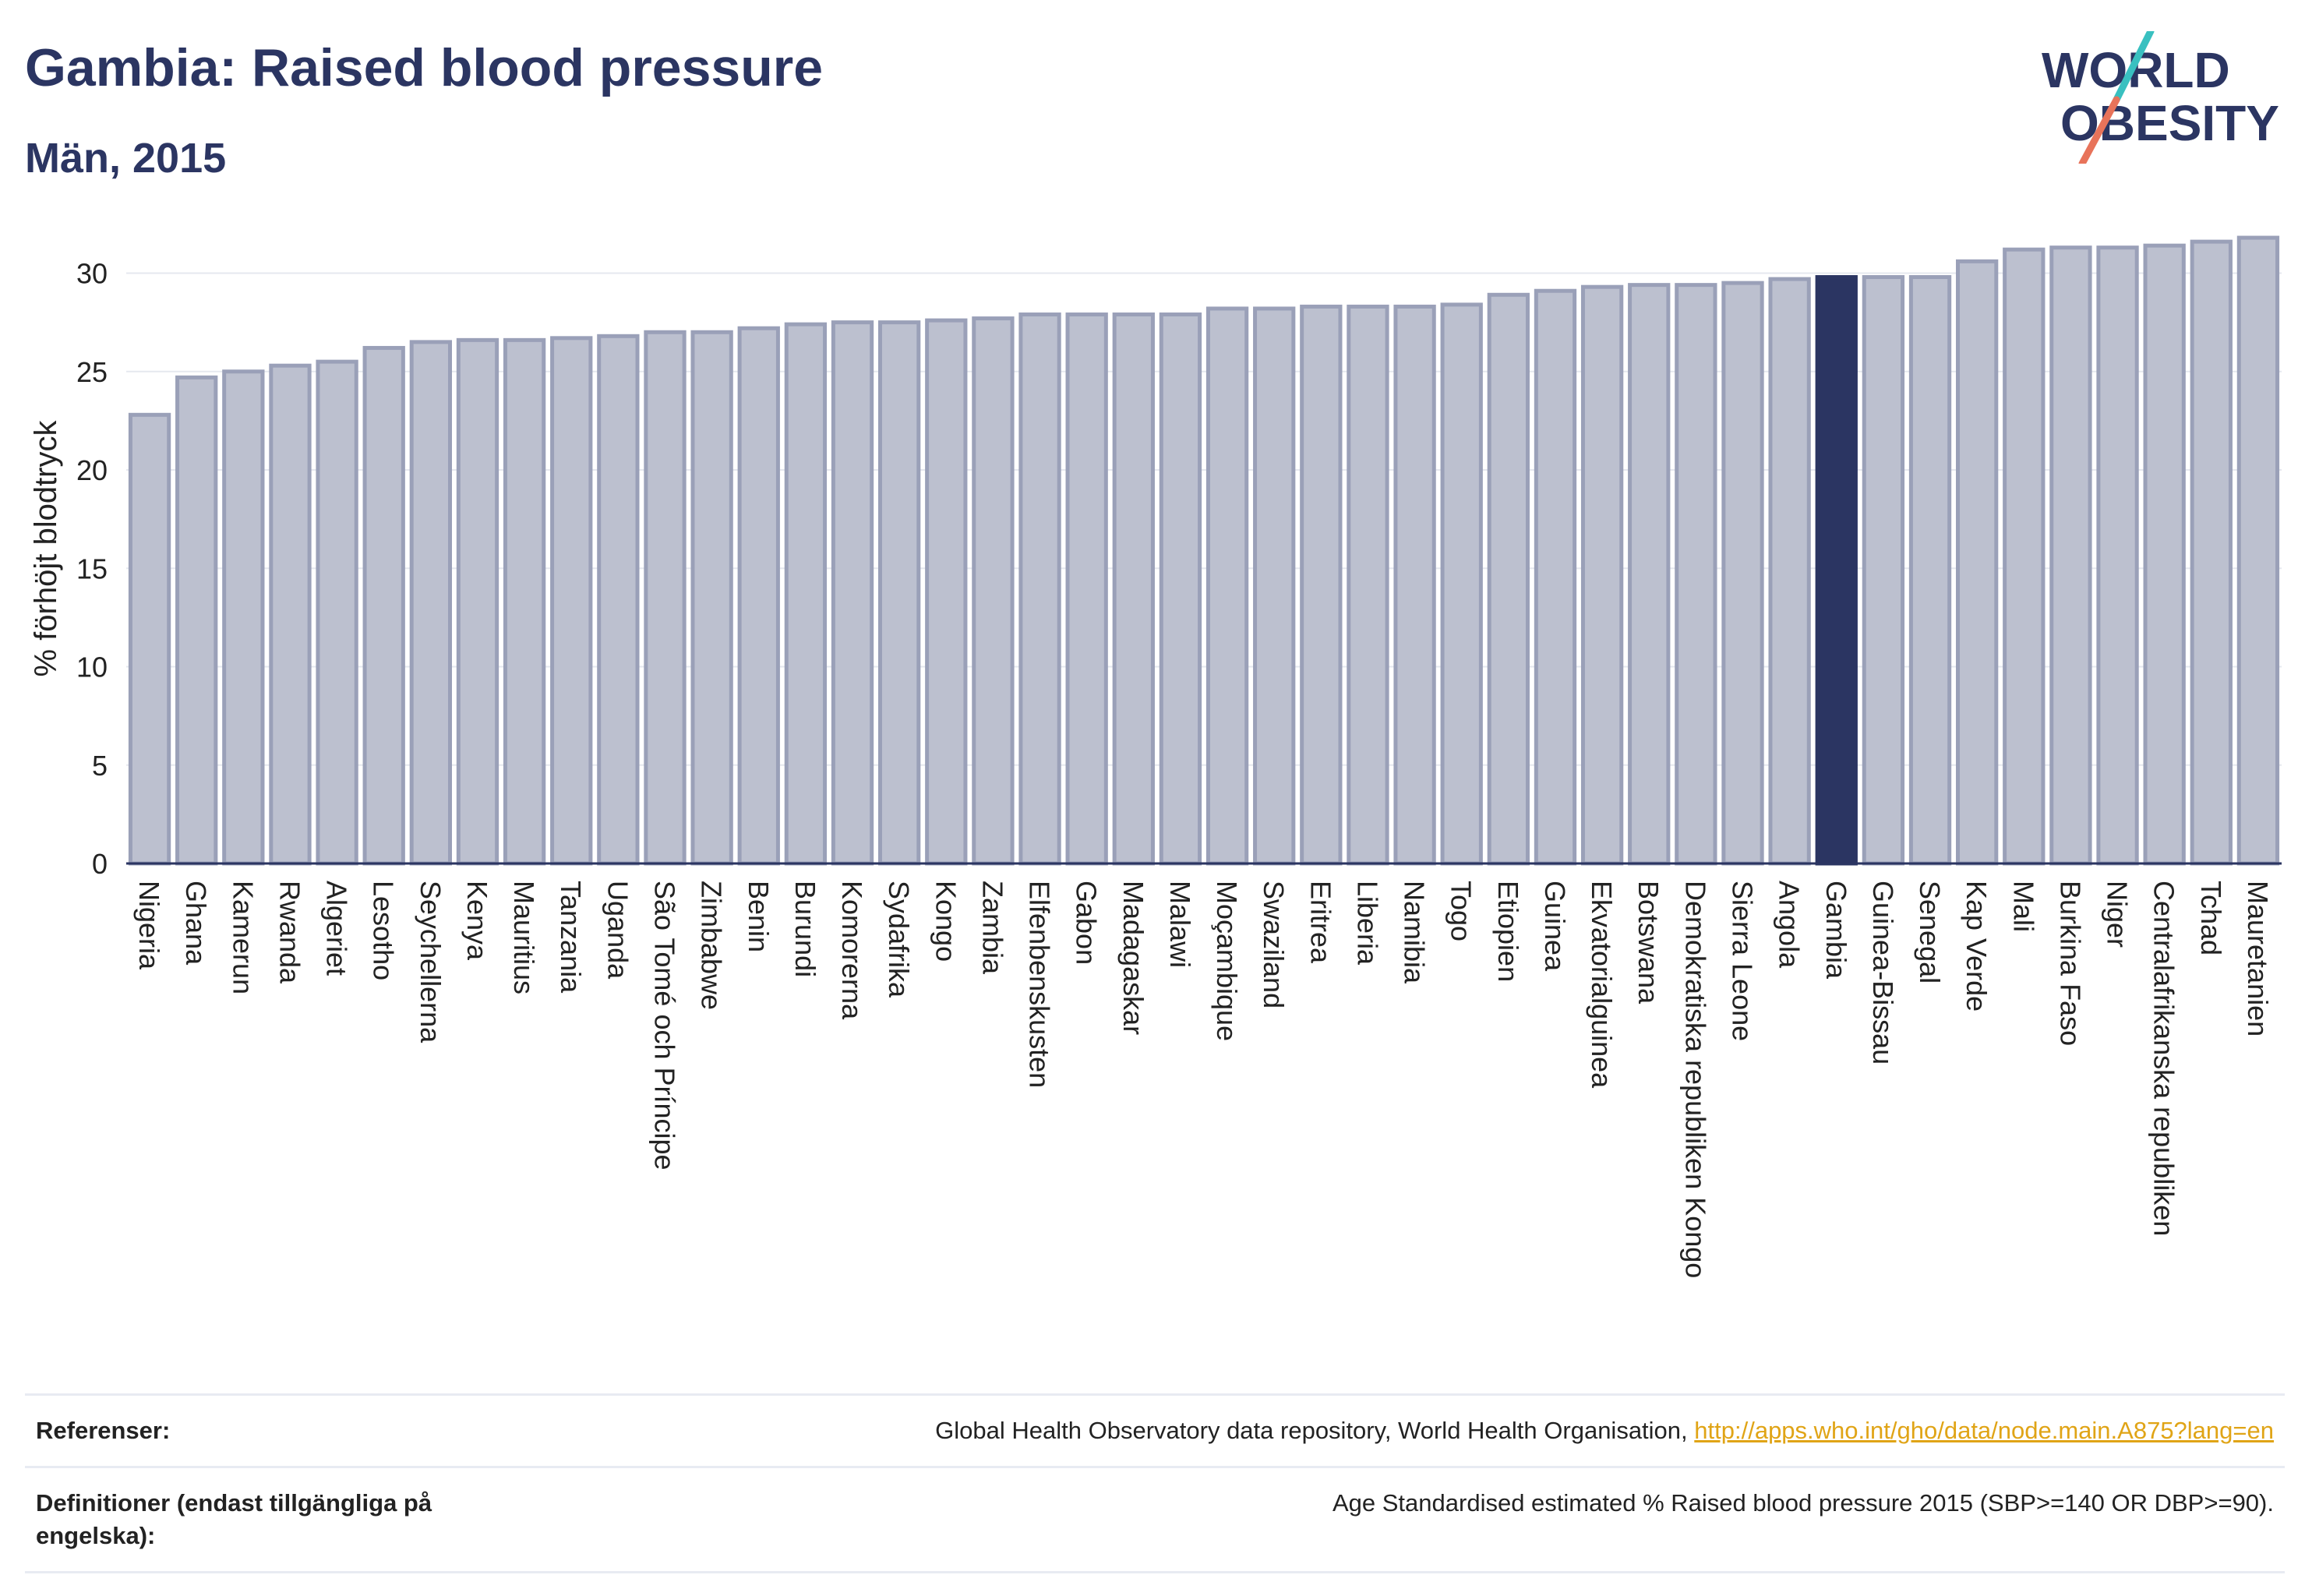 The height and width of the screenshot is (1596, 2305). I want to click on x-tick-label: Tanzania, so click(571, 937).